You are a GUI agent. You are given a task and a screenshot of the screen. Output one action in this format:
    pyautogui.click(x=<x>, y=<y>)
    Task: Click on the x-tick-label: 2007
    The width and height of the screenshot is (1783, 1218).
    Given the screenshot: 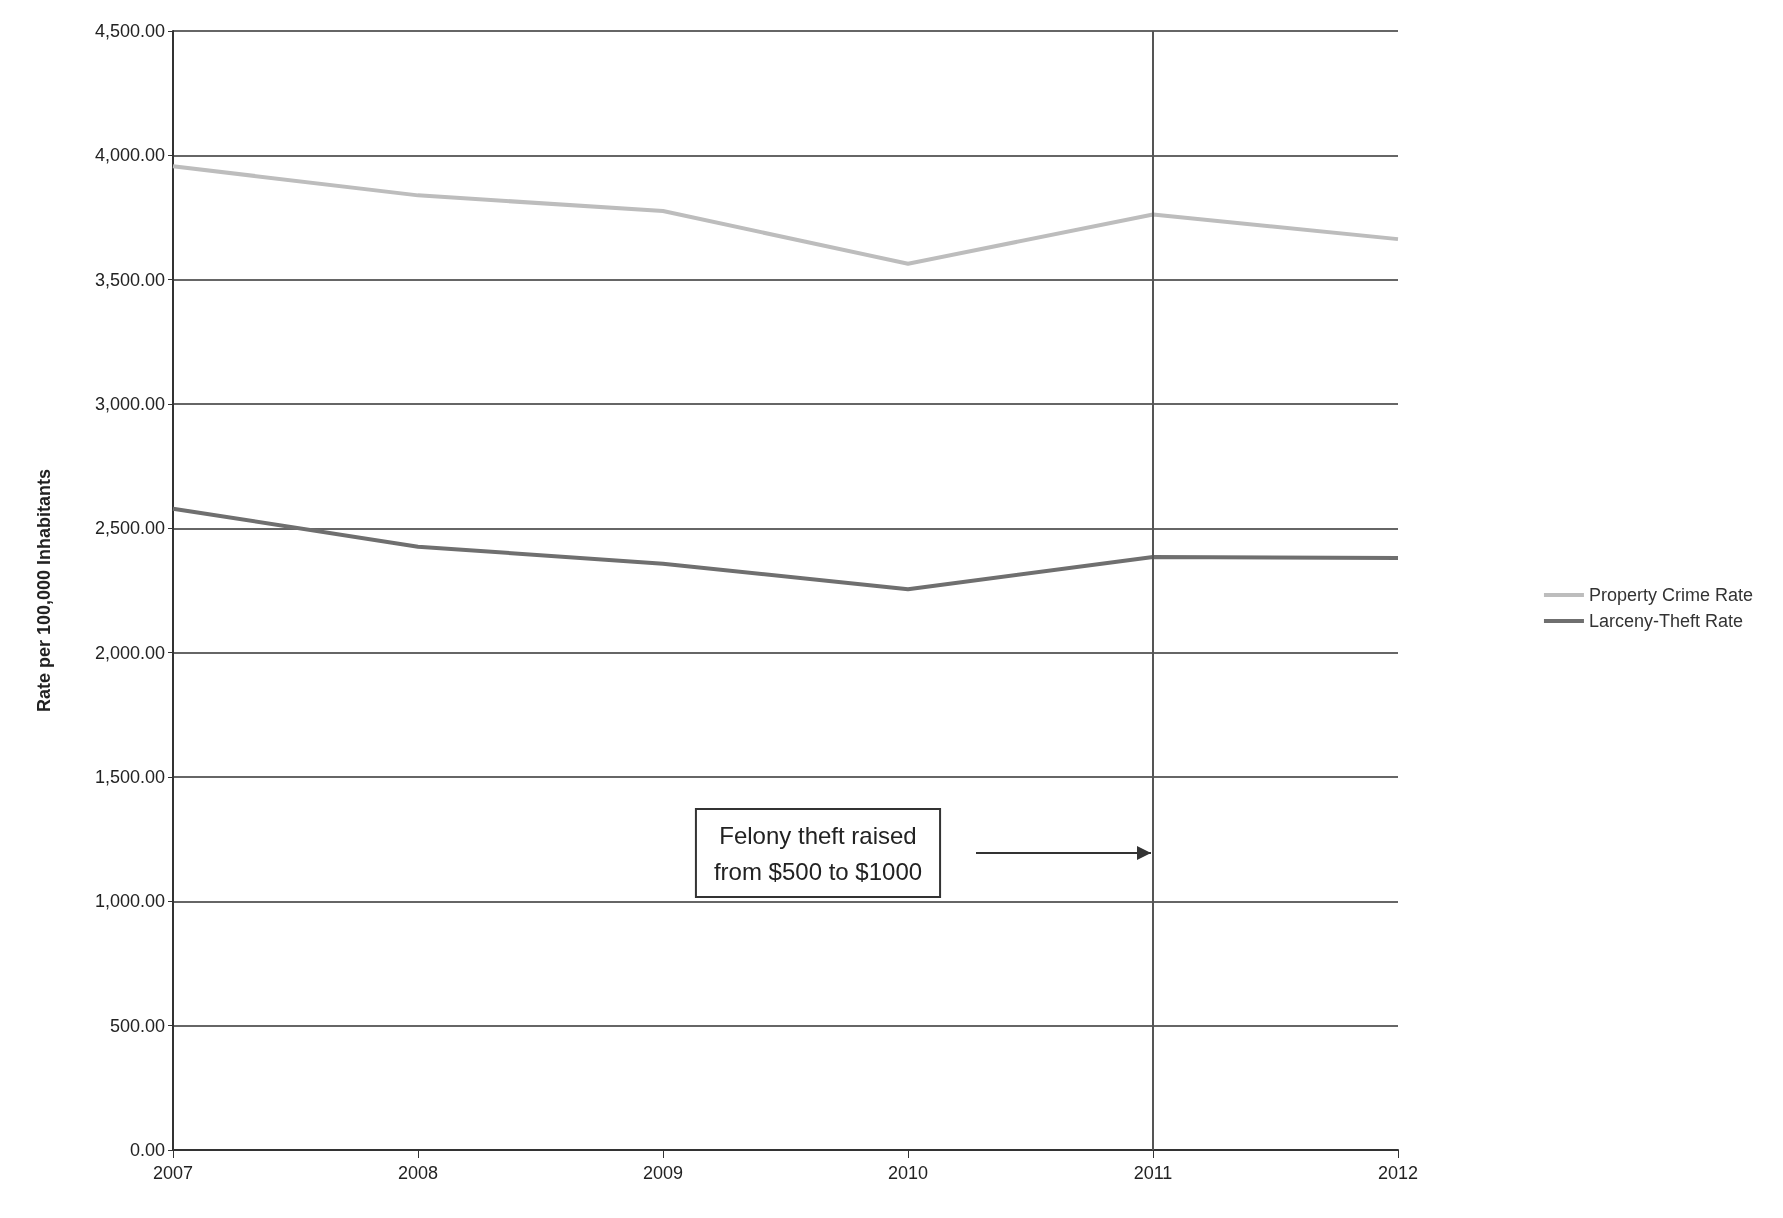 What is the action you would take?
    pyautogui.click(x=173, y=1173)
    